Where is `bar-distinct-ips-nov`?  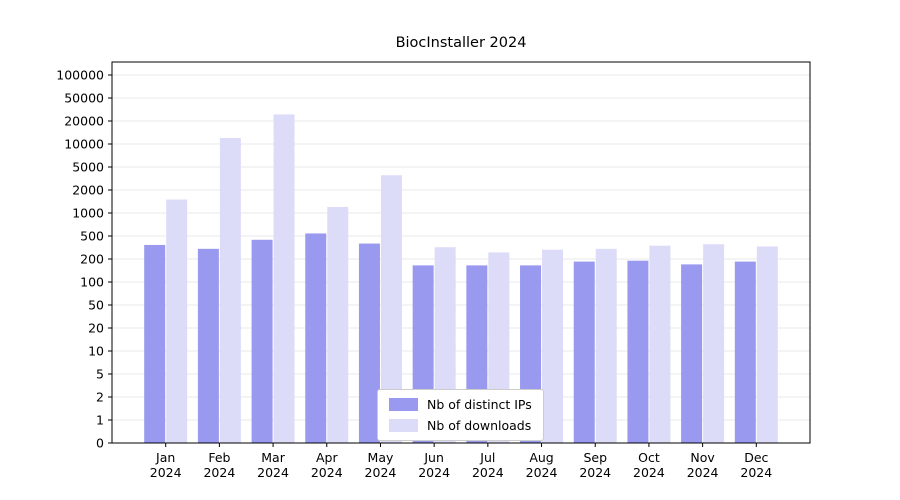
bar-distinct-ips-nov is located at coordinates (692, 353).